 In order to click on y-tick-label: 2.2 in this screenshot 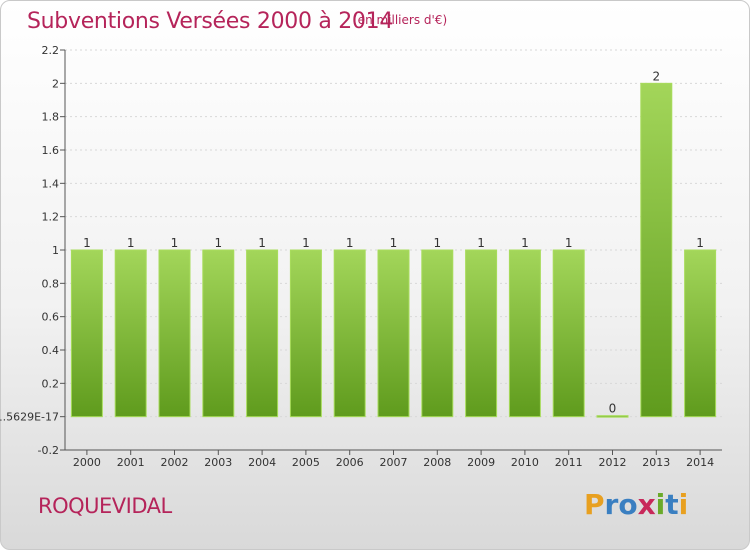, I will do `click(51, 50)`.